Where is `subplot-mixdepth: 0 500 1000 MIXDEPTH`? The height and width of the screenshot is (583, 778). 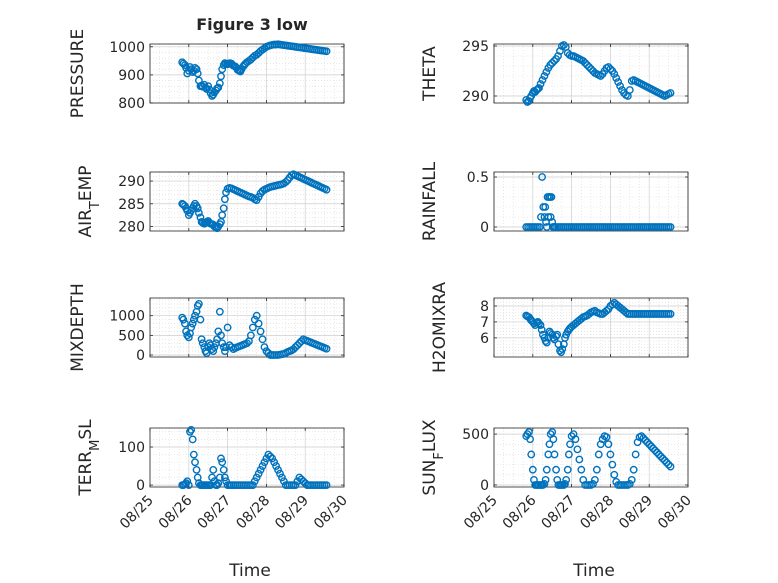 subplot-mixdepth: 0 500 1000 MIXDEPTH is located at coordinates (206, 327).